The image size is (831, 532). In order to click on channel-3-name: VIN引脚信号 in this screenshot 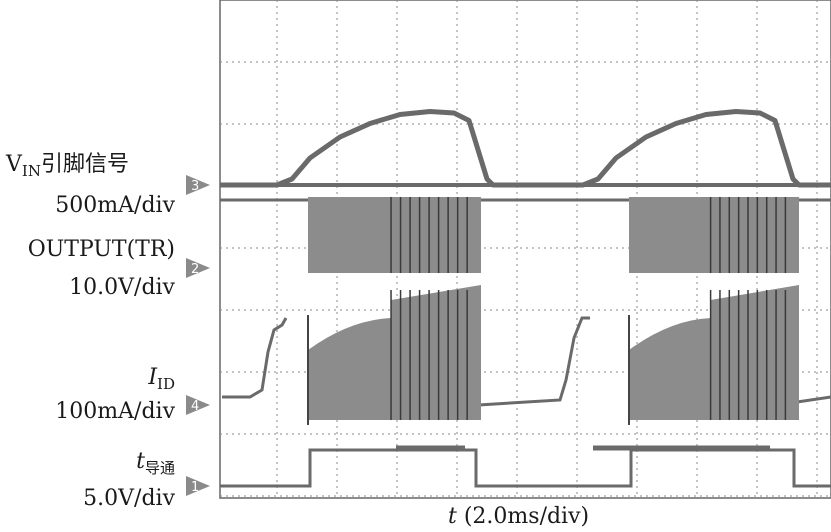, I will do `click(67, 166)`.